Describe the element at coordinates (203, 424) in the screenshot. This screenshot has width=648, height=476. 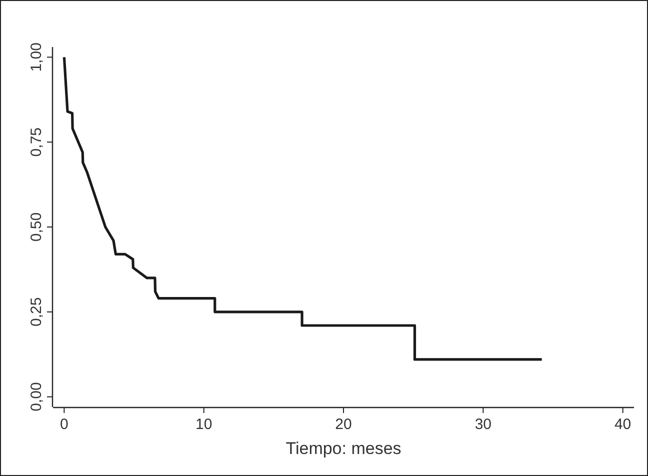
I see `x-tick-label: 10` at that location.